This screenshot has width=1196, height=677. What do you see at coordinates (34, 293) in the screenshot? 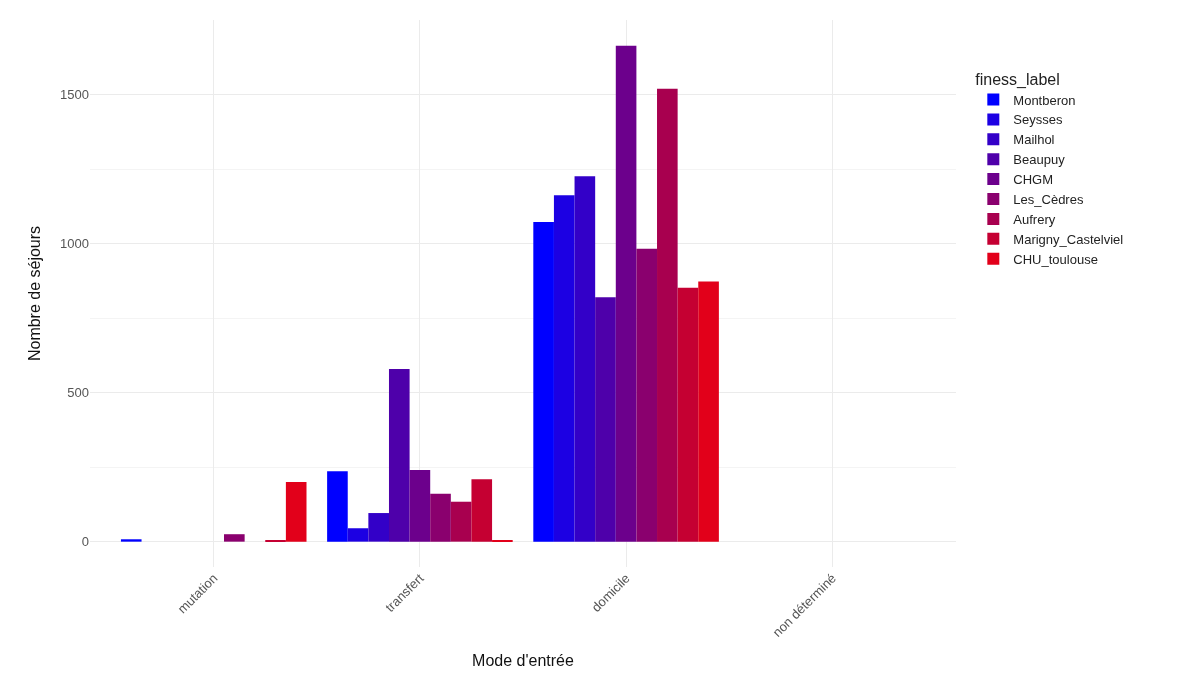
I see `y-axis-title: Nombre de séjours` at bounding box center [34, 293].